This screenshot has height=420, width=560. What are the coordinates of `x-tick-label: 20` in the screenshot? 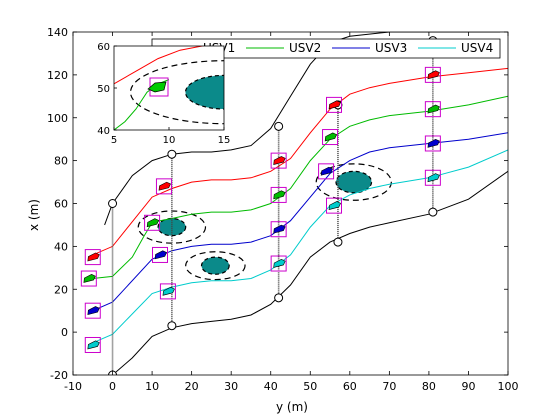 It's located at (192, 386).